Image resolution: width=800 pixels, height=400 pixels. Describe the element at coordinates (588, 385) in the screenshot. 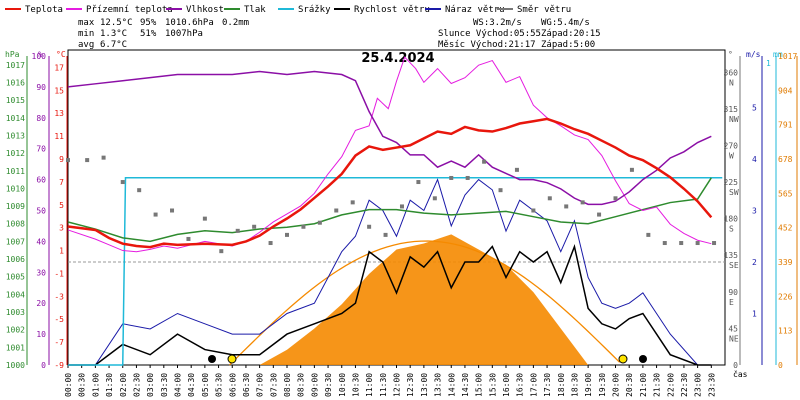

I see `time-tick-38: 19:00` at that location.